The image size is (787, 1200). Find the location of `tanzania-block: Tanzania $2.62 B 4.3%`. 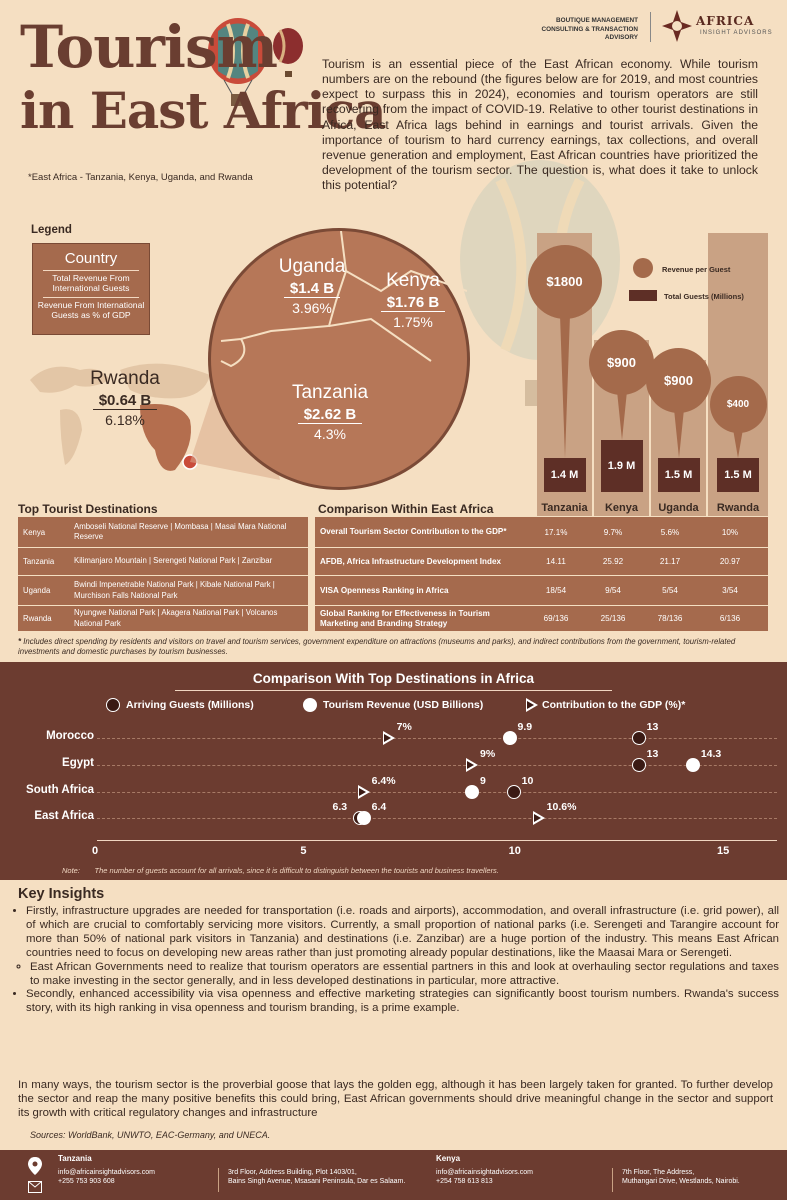

tanzania-block: Tanzania $2.62 B 4.3% is located at coordinates (330, 412).